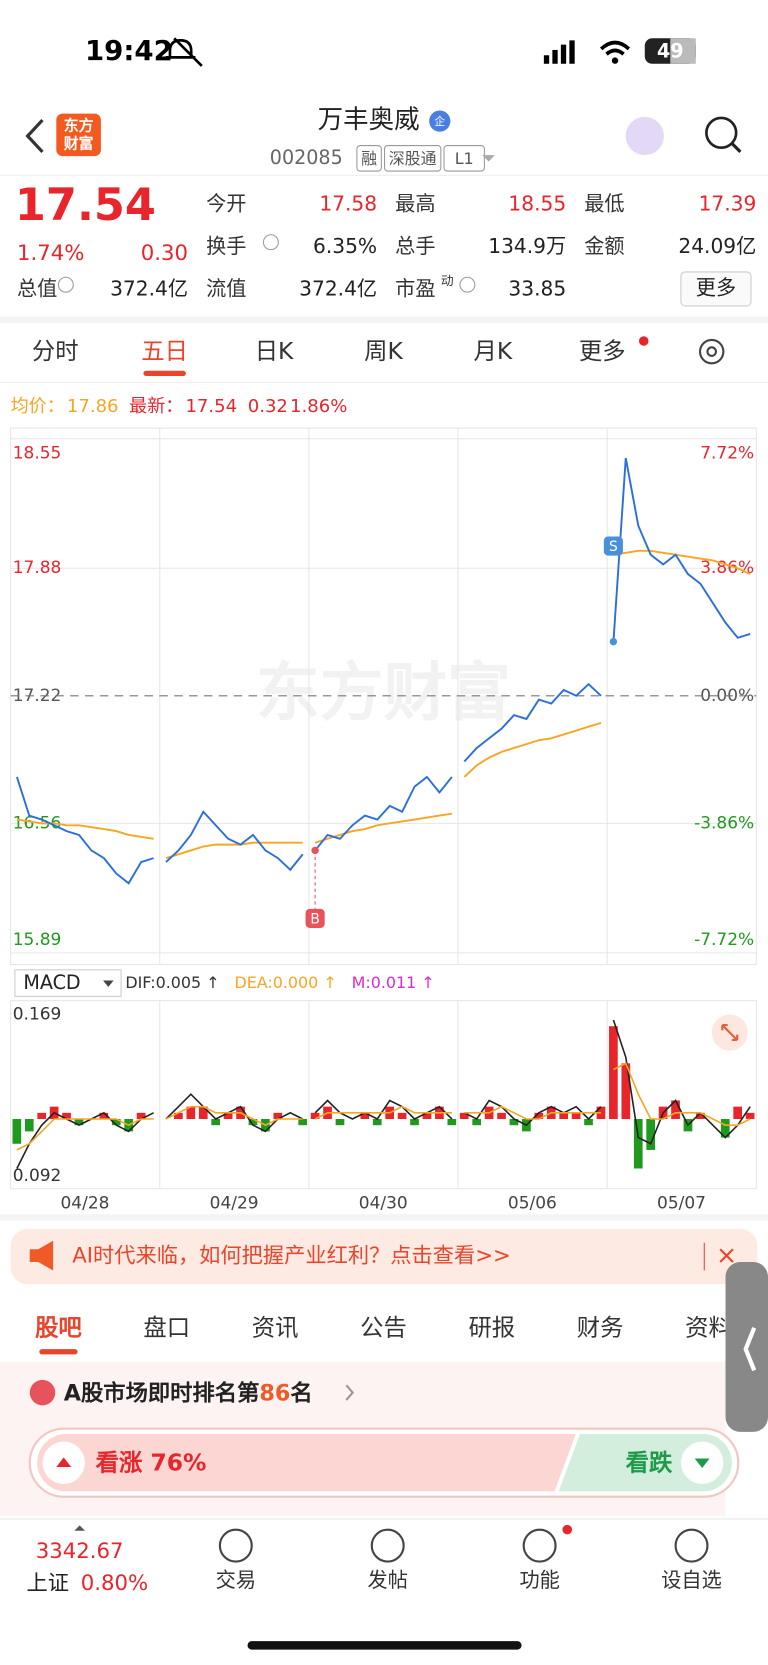 Image resolution: width=768 pixels, height=1665 pixels. Describe the element at coordinates (34, 136) in the screenshot. I see `back-button` at that location.